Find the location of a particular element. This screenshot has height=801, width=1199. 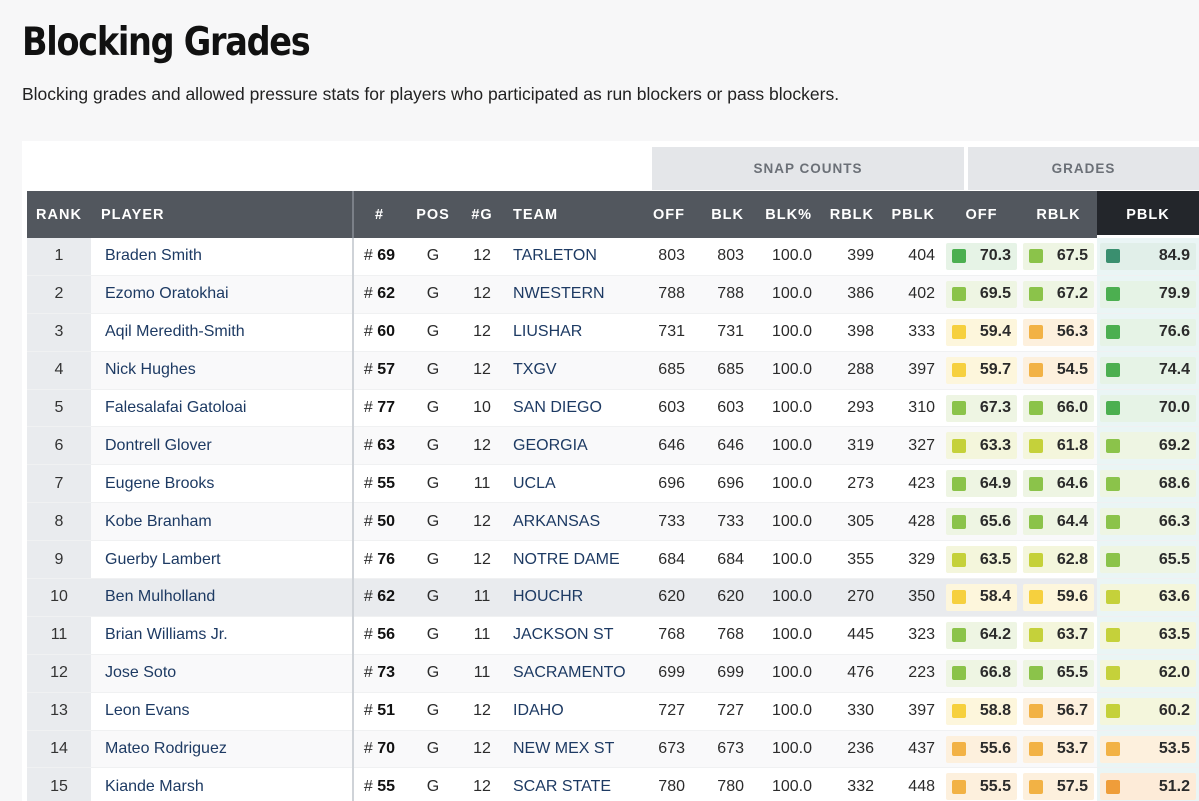

grade-value: 58.8 is located at coordinates (995, 711).